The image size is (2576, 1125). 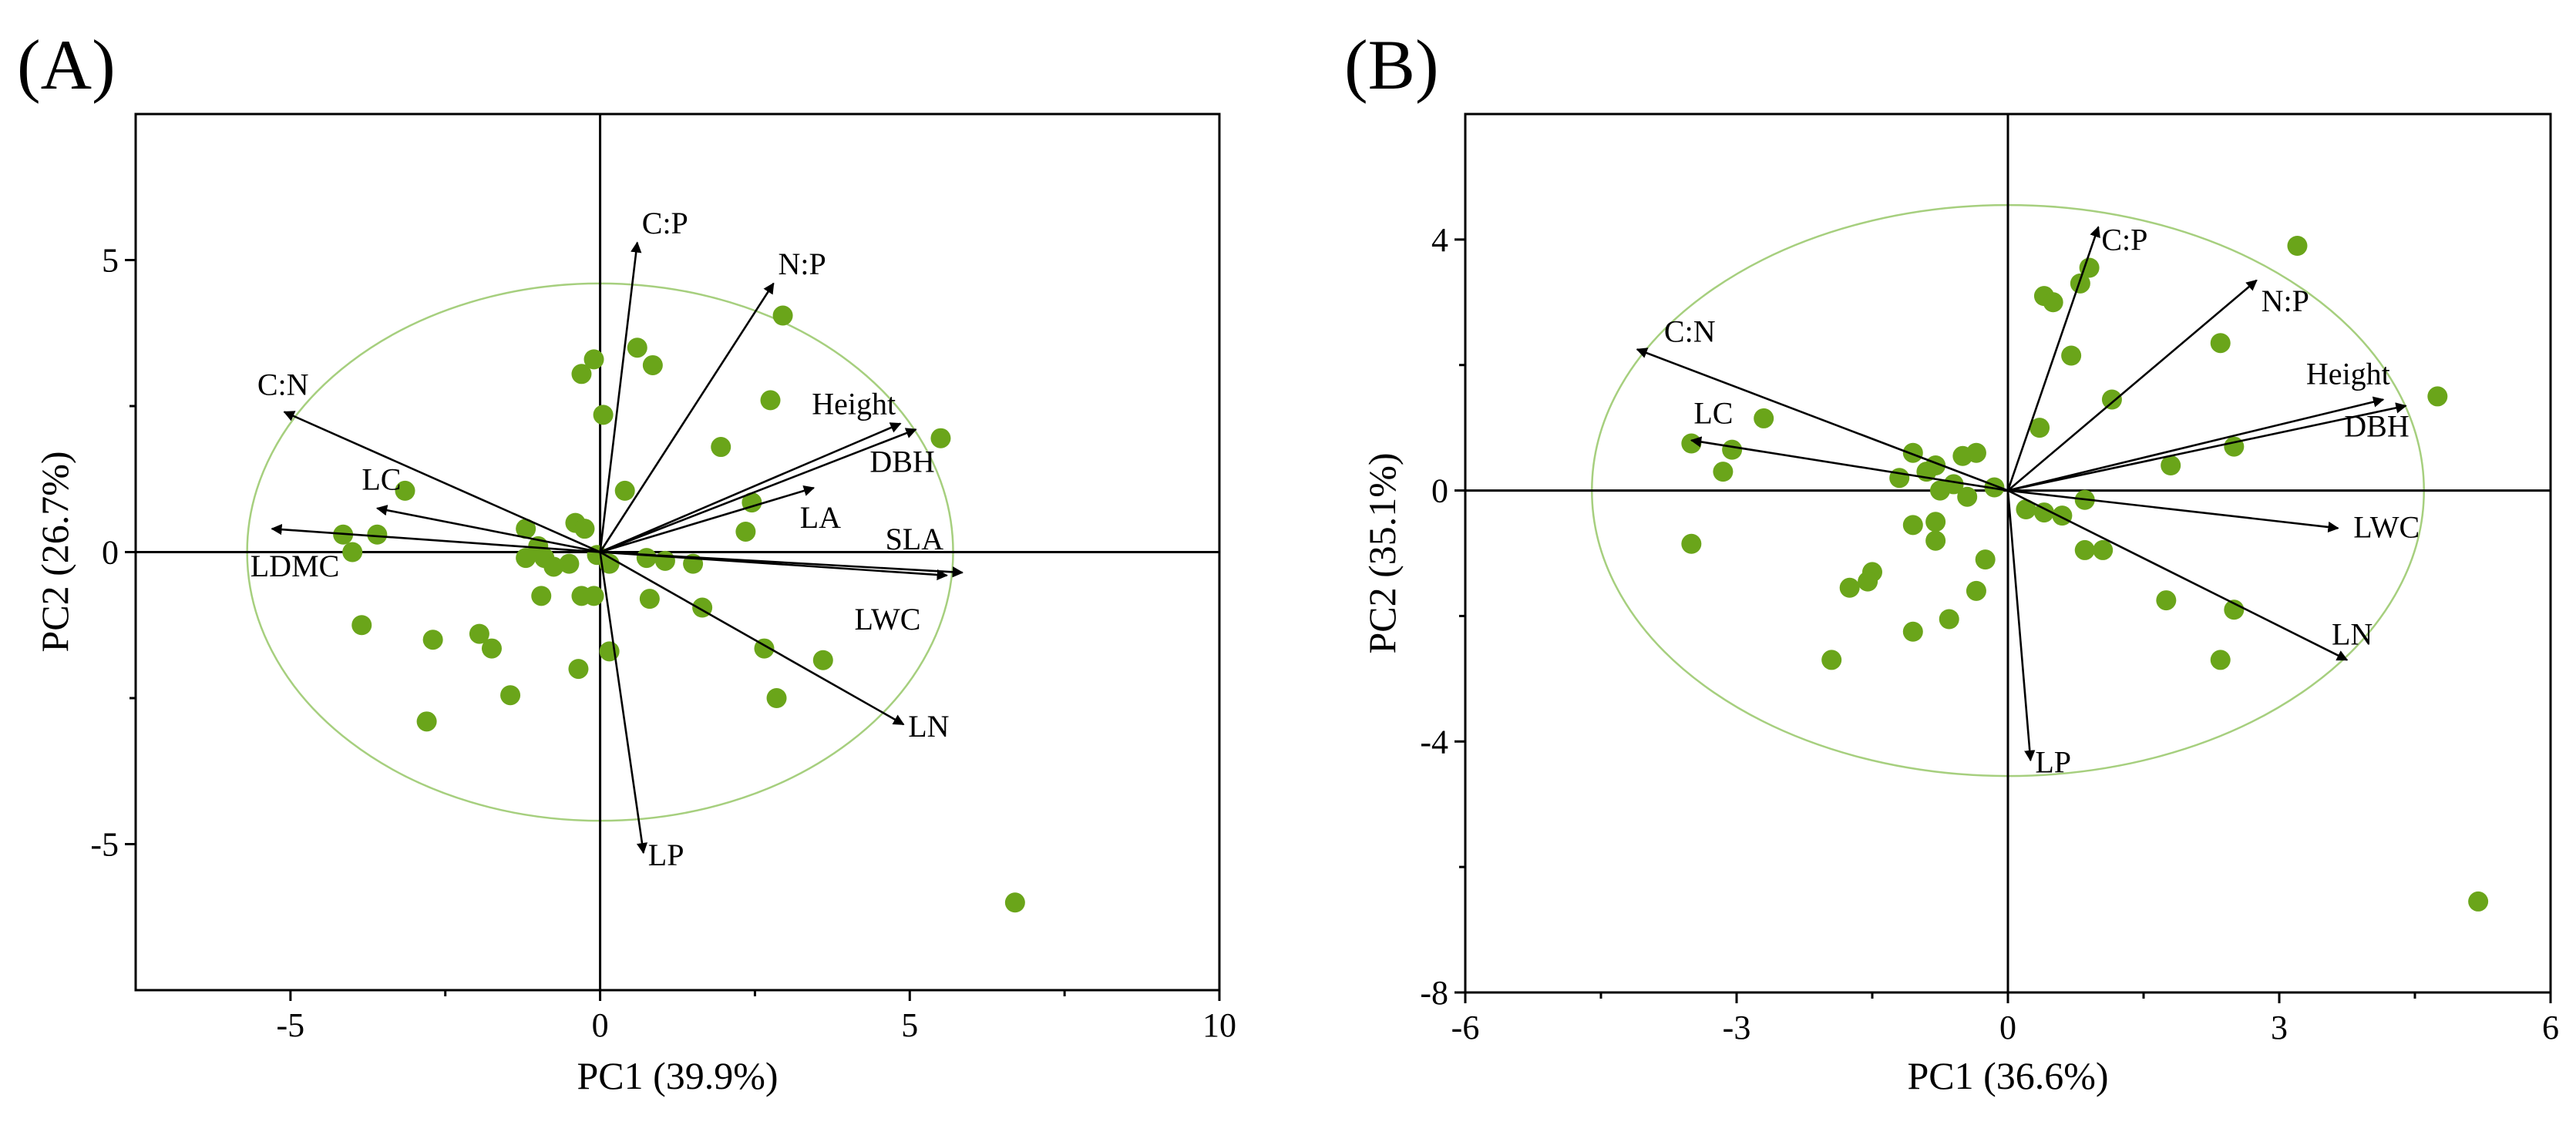 I want to click on loading-label-lp: LP, so click(x=666, y=855).